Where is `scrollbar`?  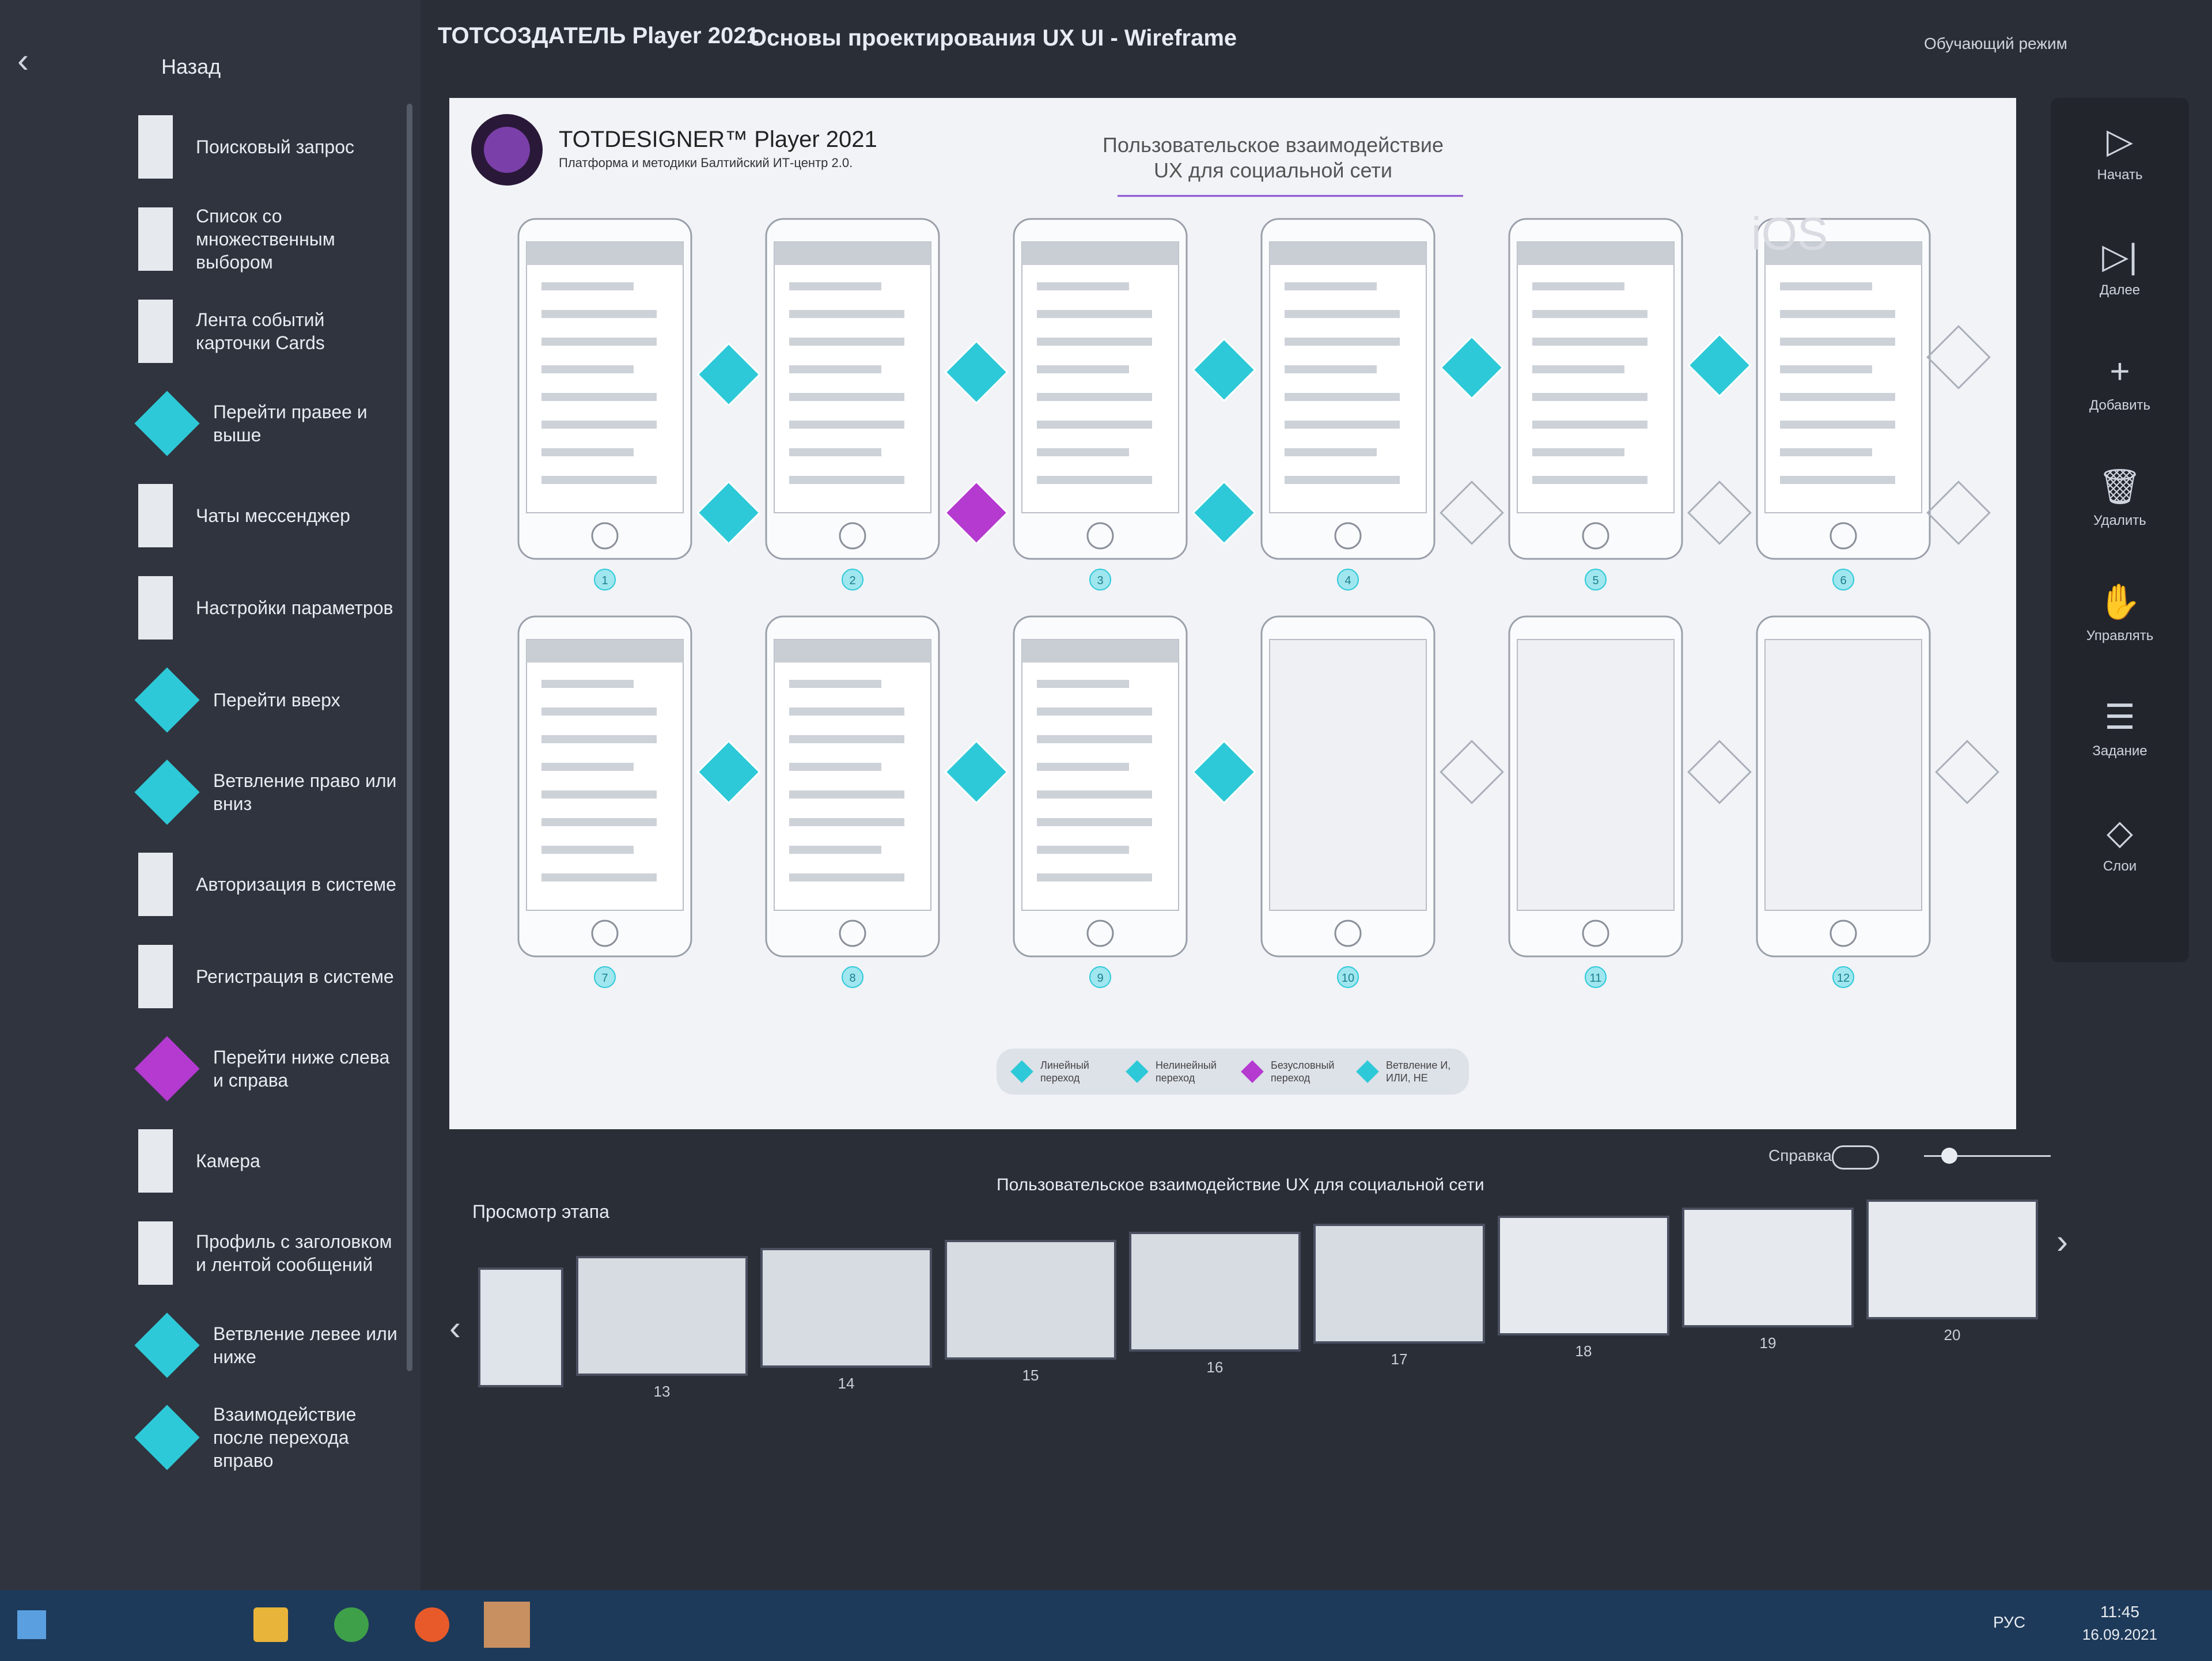 scrollbar is located at coordinates (409, 737).